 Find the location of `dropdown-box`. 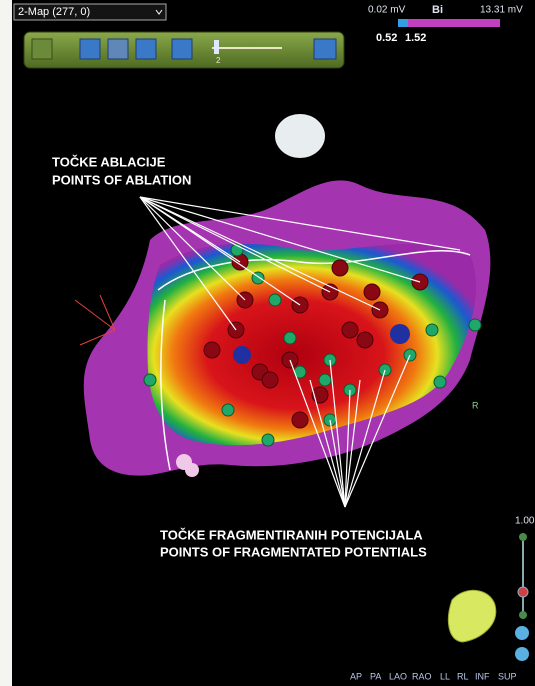

dropdown-box is located at coordinates (90, 12).